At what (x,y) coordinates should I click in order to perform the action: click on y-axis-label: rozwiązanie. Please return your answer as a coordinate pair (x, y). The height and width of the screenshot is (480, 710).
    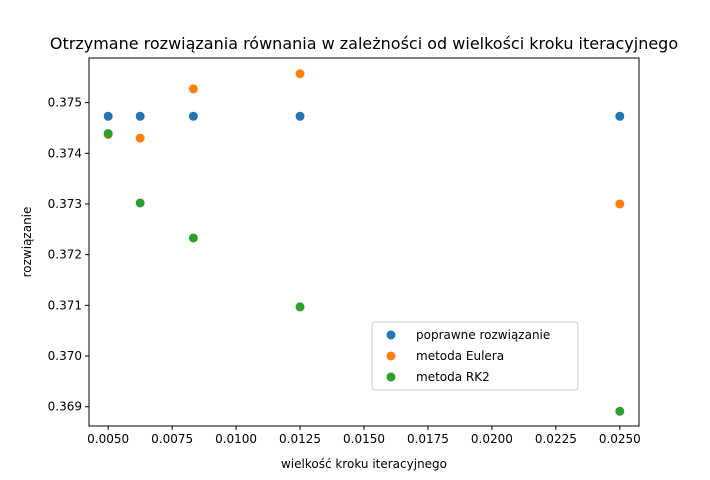
    Looking at the image, I should click on (27, 242).